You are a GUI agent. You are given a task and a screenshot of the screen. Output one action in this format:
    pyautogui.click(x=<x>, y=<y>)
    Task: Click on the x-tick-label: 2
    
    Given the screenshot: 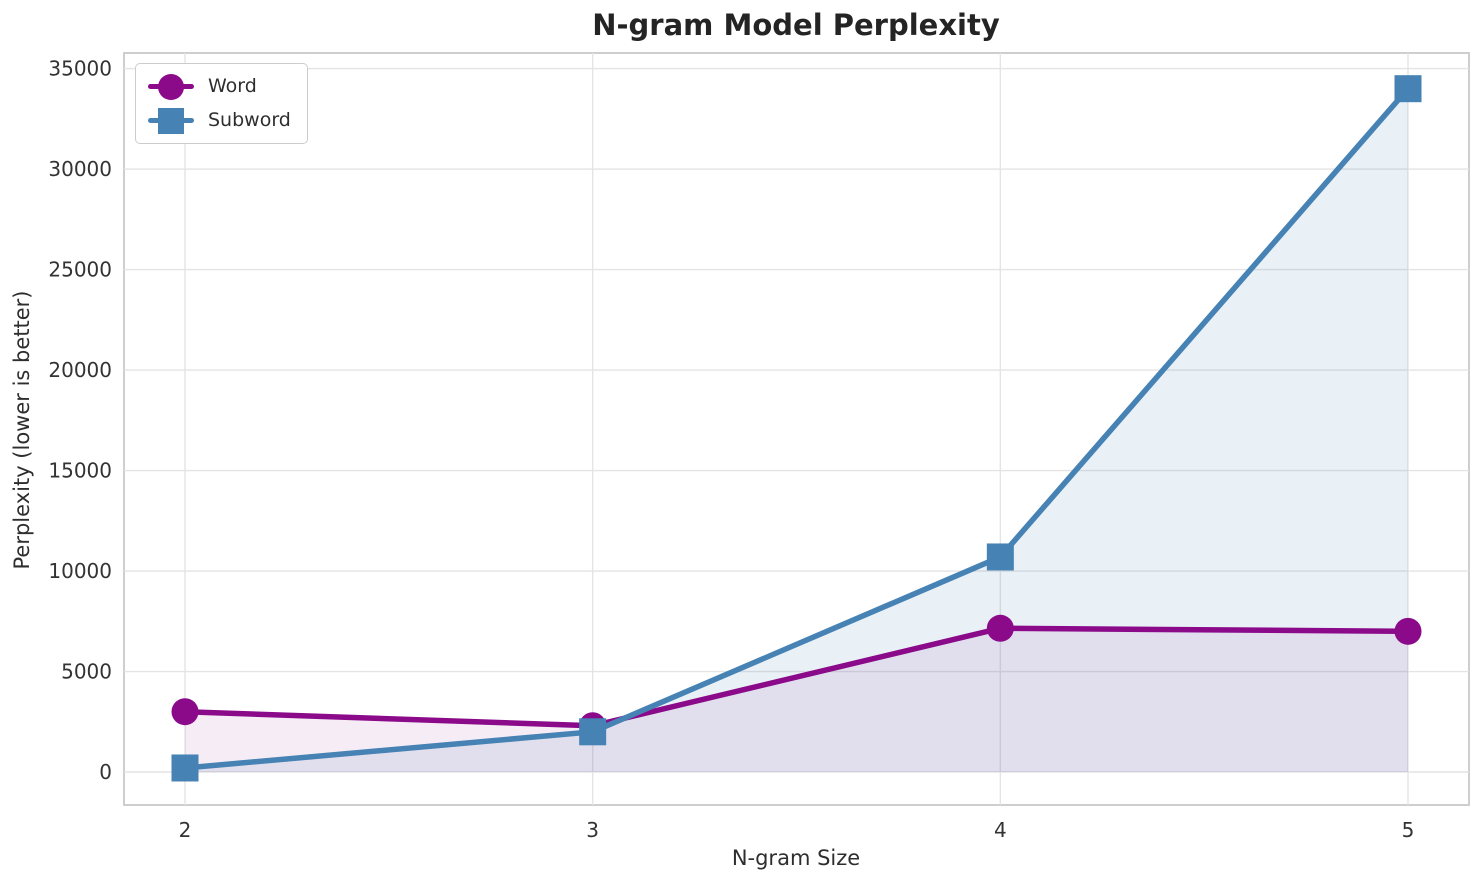 What is the action you would take?
    pyautogui.click(x=185, y=830)
    